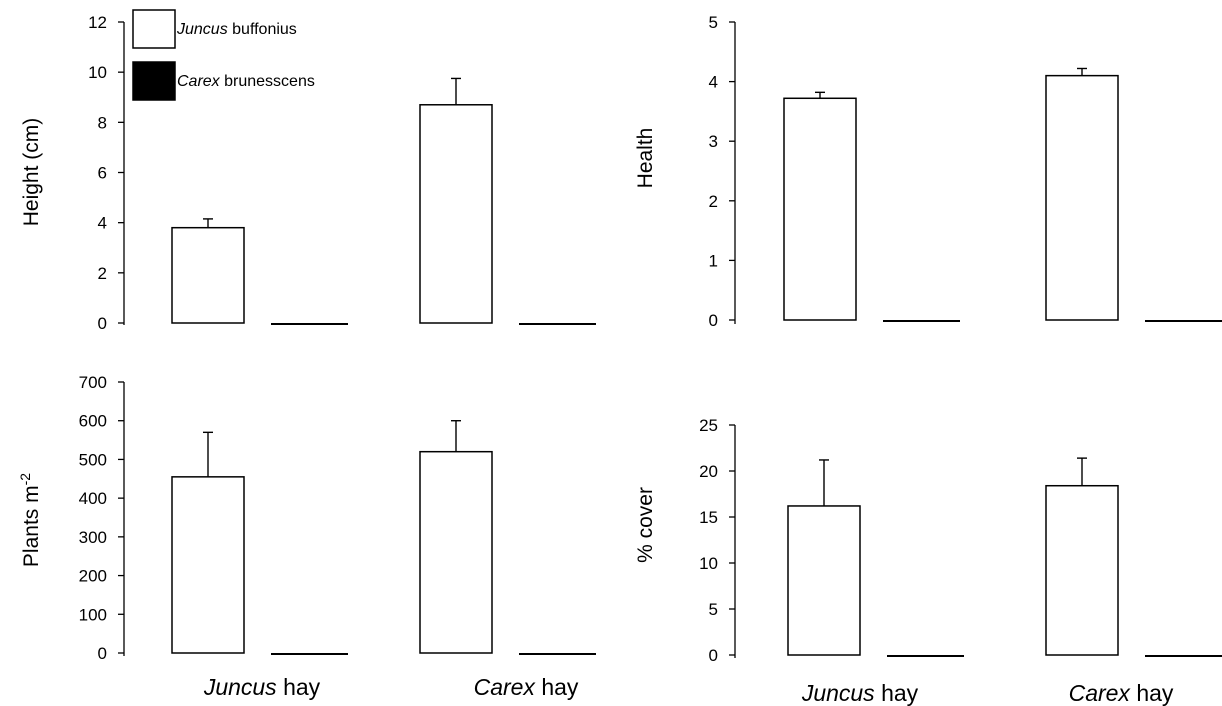 Image resolution: width=1222 pixels, height=706 pixels. What do you see at coordinates (93, 498) in the screenshot?
I see `y-tick-label: 400` at bounding box center [93, 498].